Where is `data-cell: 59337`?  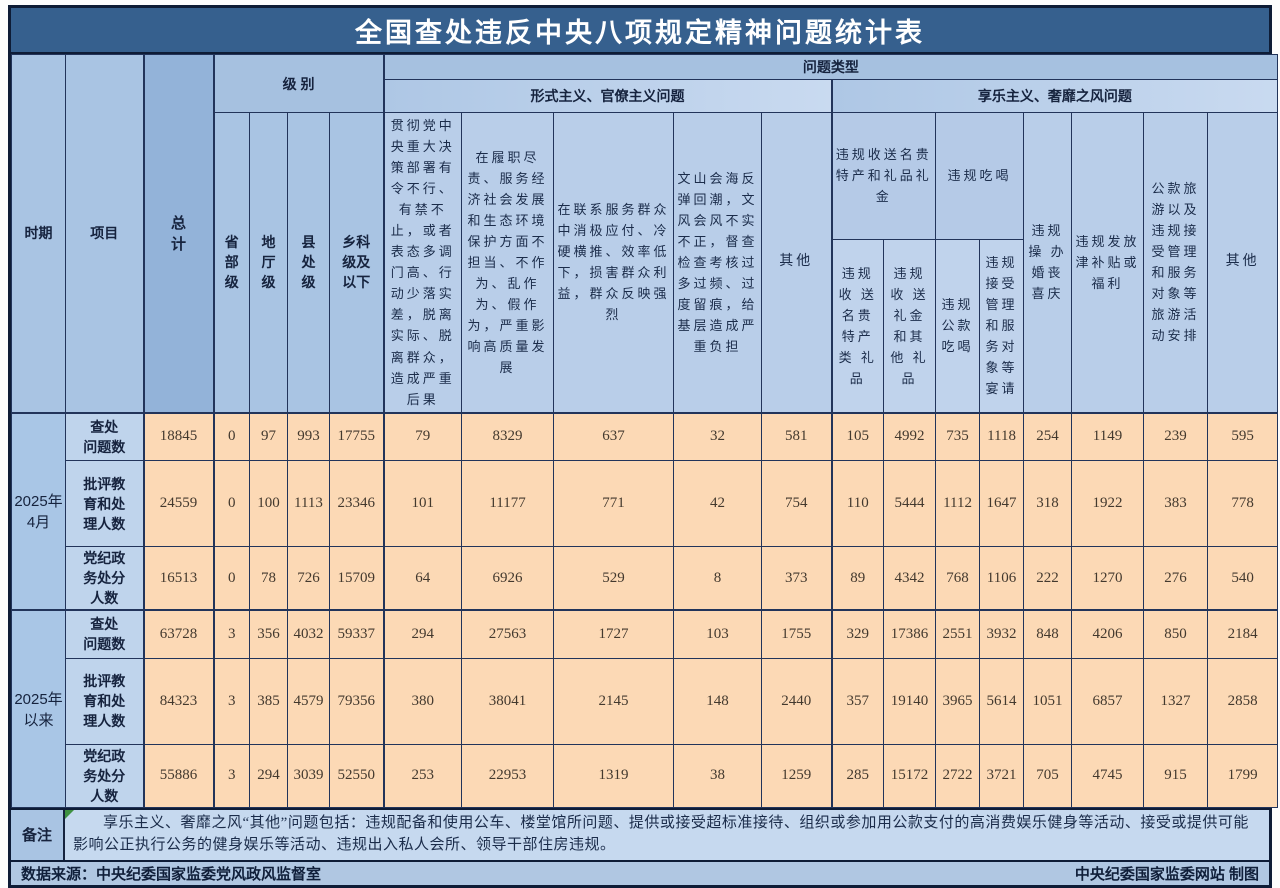
data-cell: 59337 is located at coordinates (356, 634).